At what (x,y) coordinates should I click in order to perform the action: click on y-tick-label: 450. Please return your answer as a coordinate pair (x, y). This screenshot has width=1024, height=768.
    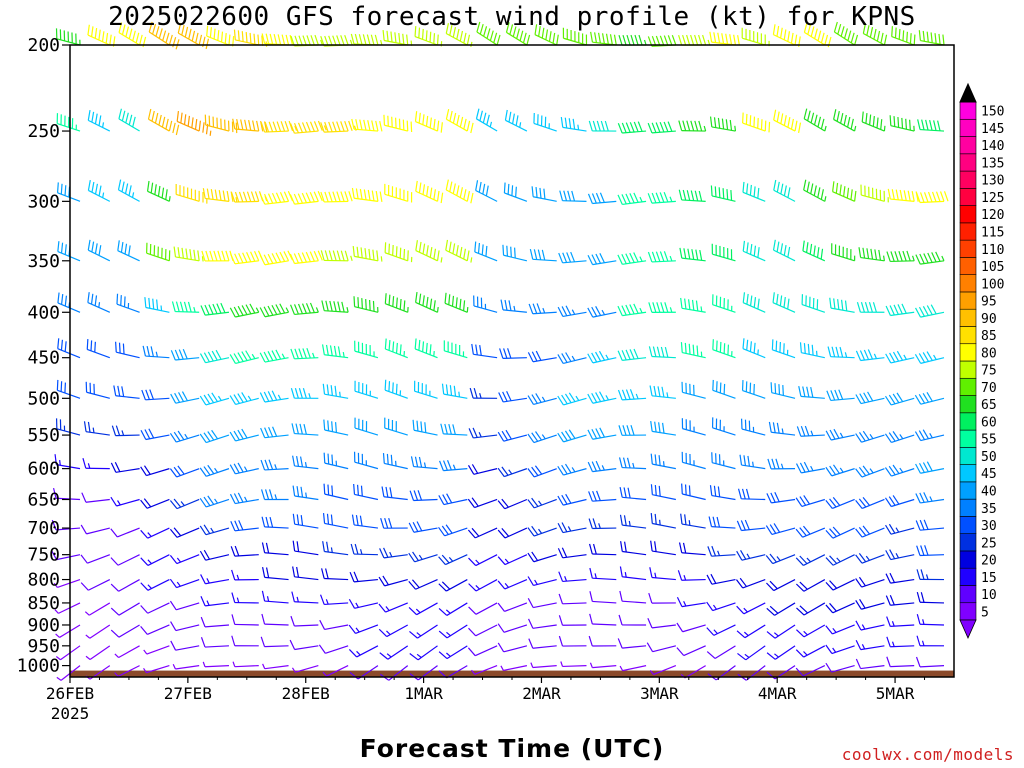
    Looking at the image, I should click on (43, 358).